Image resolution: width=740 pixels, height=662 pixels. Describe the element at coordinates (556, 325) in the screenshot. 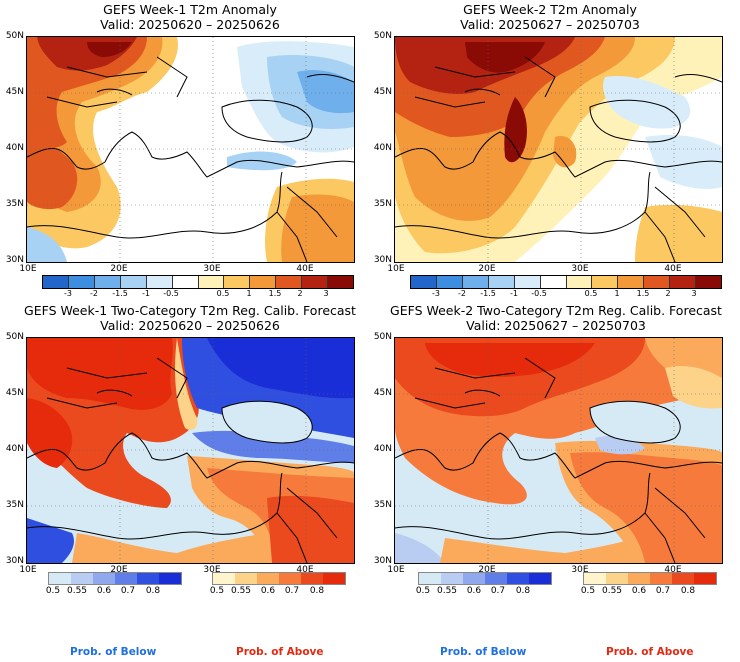

I see `panel-4-valid: Valid: 20250627 – 20250703` at that location.